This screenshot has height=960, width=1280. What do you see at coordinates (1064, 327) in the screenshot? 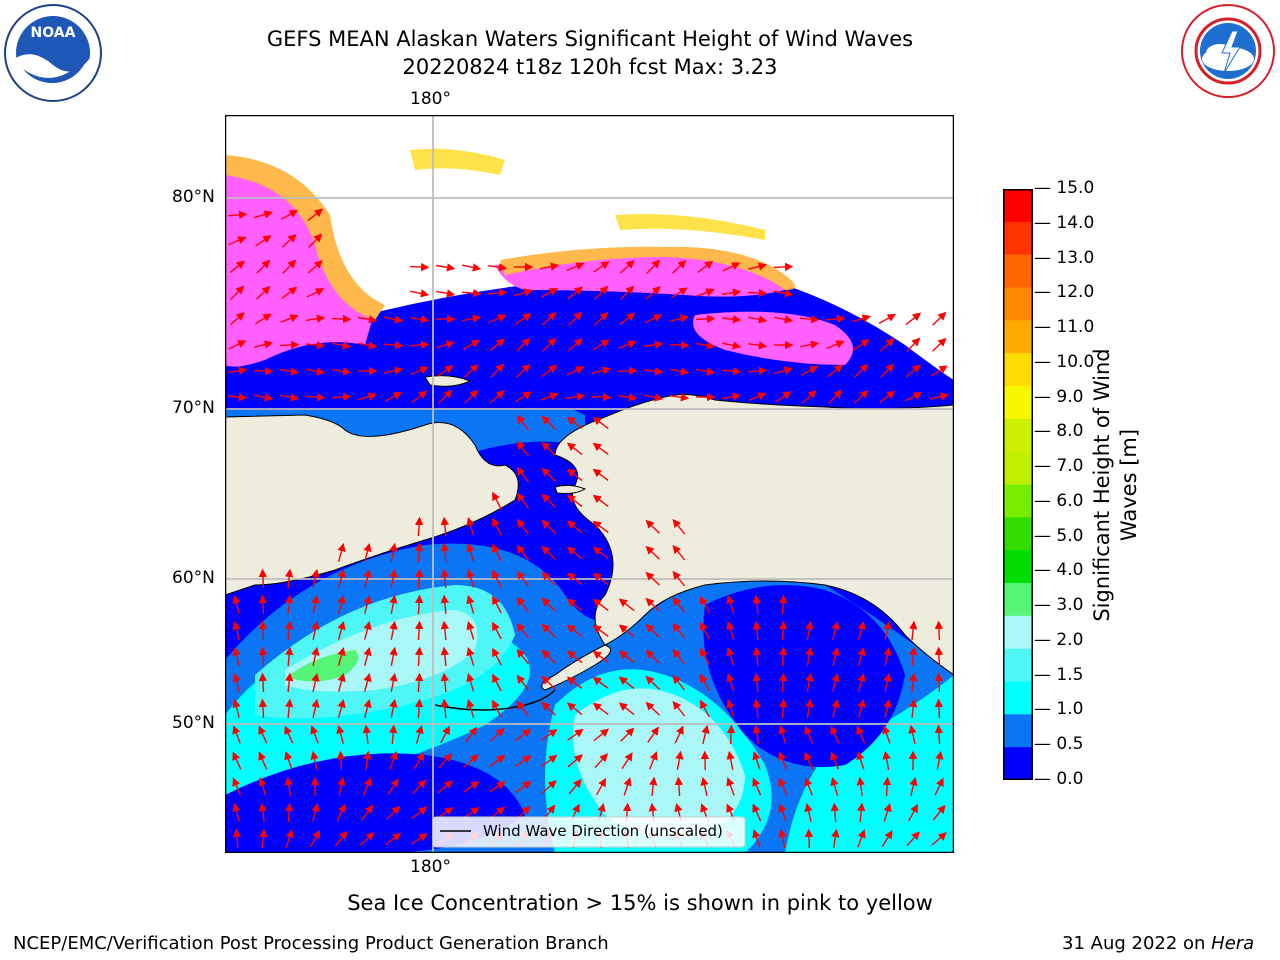
I see `colorbar-tick-label: — 11.0` at bounding box center [1064, 327].